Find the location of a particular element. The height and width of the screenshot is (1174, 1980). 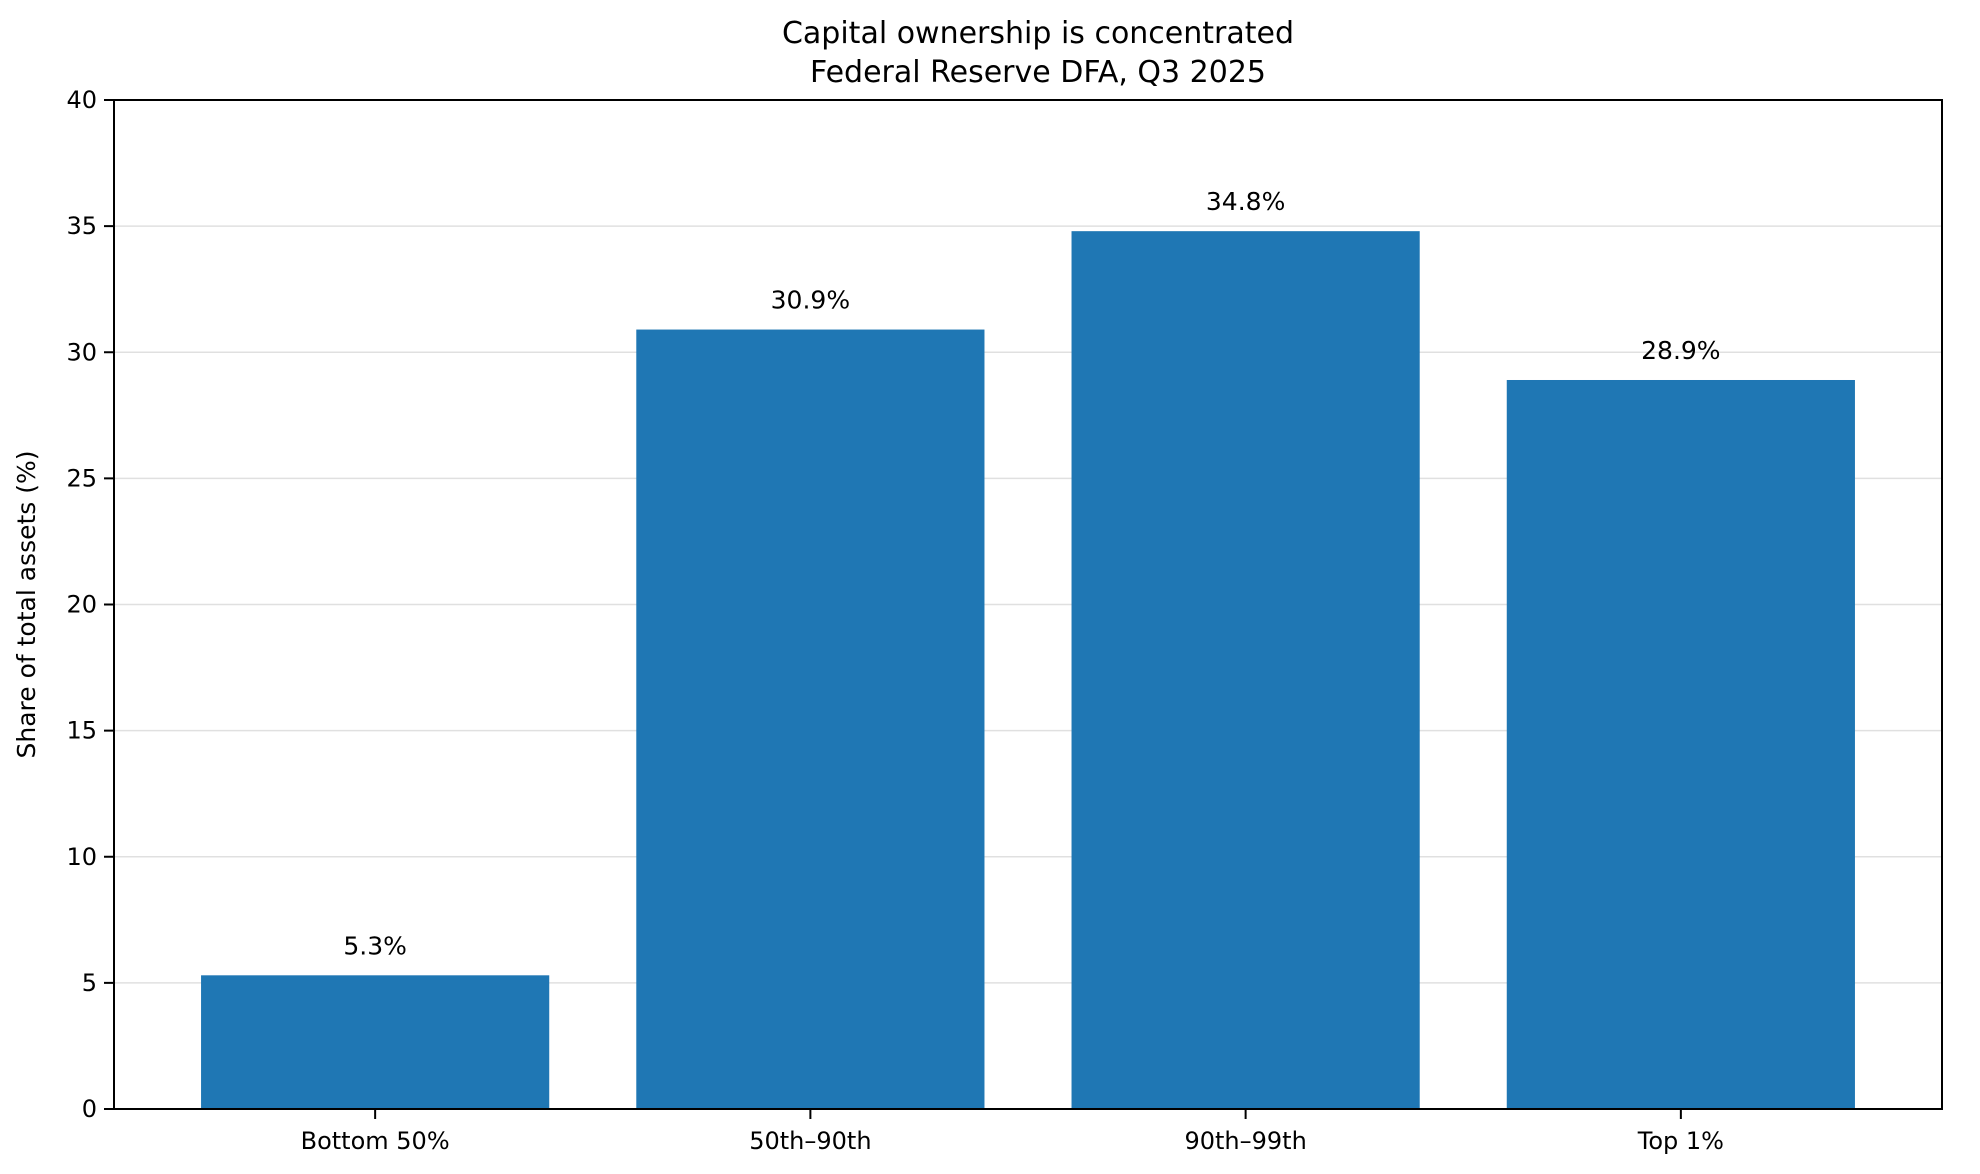

y-tick-label: 20 is located at coordinates (81, 605).